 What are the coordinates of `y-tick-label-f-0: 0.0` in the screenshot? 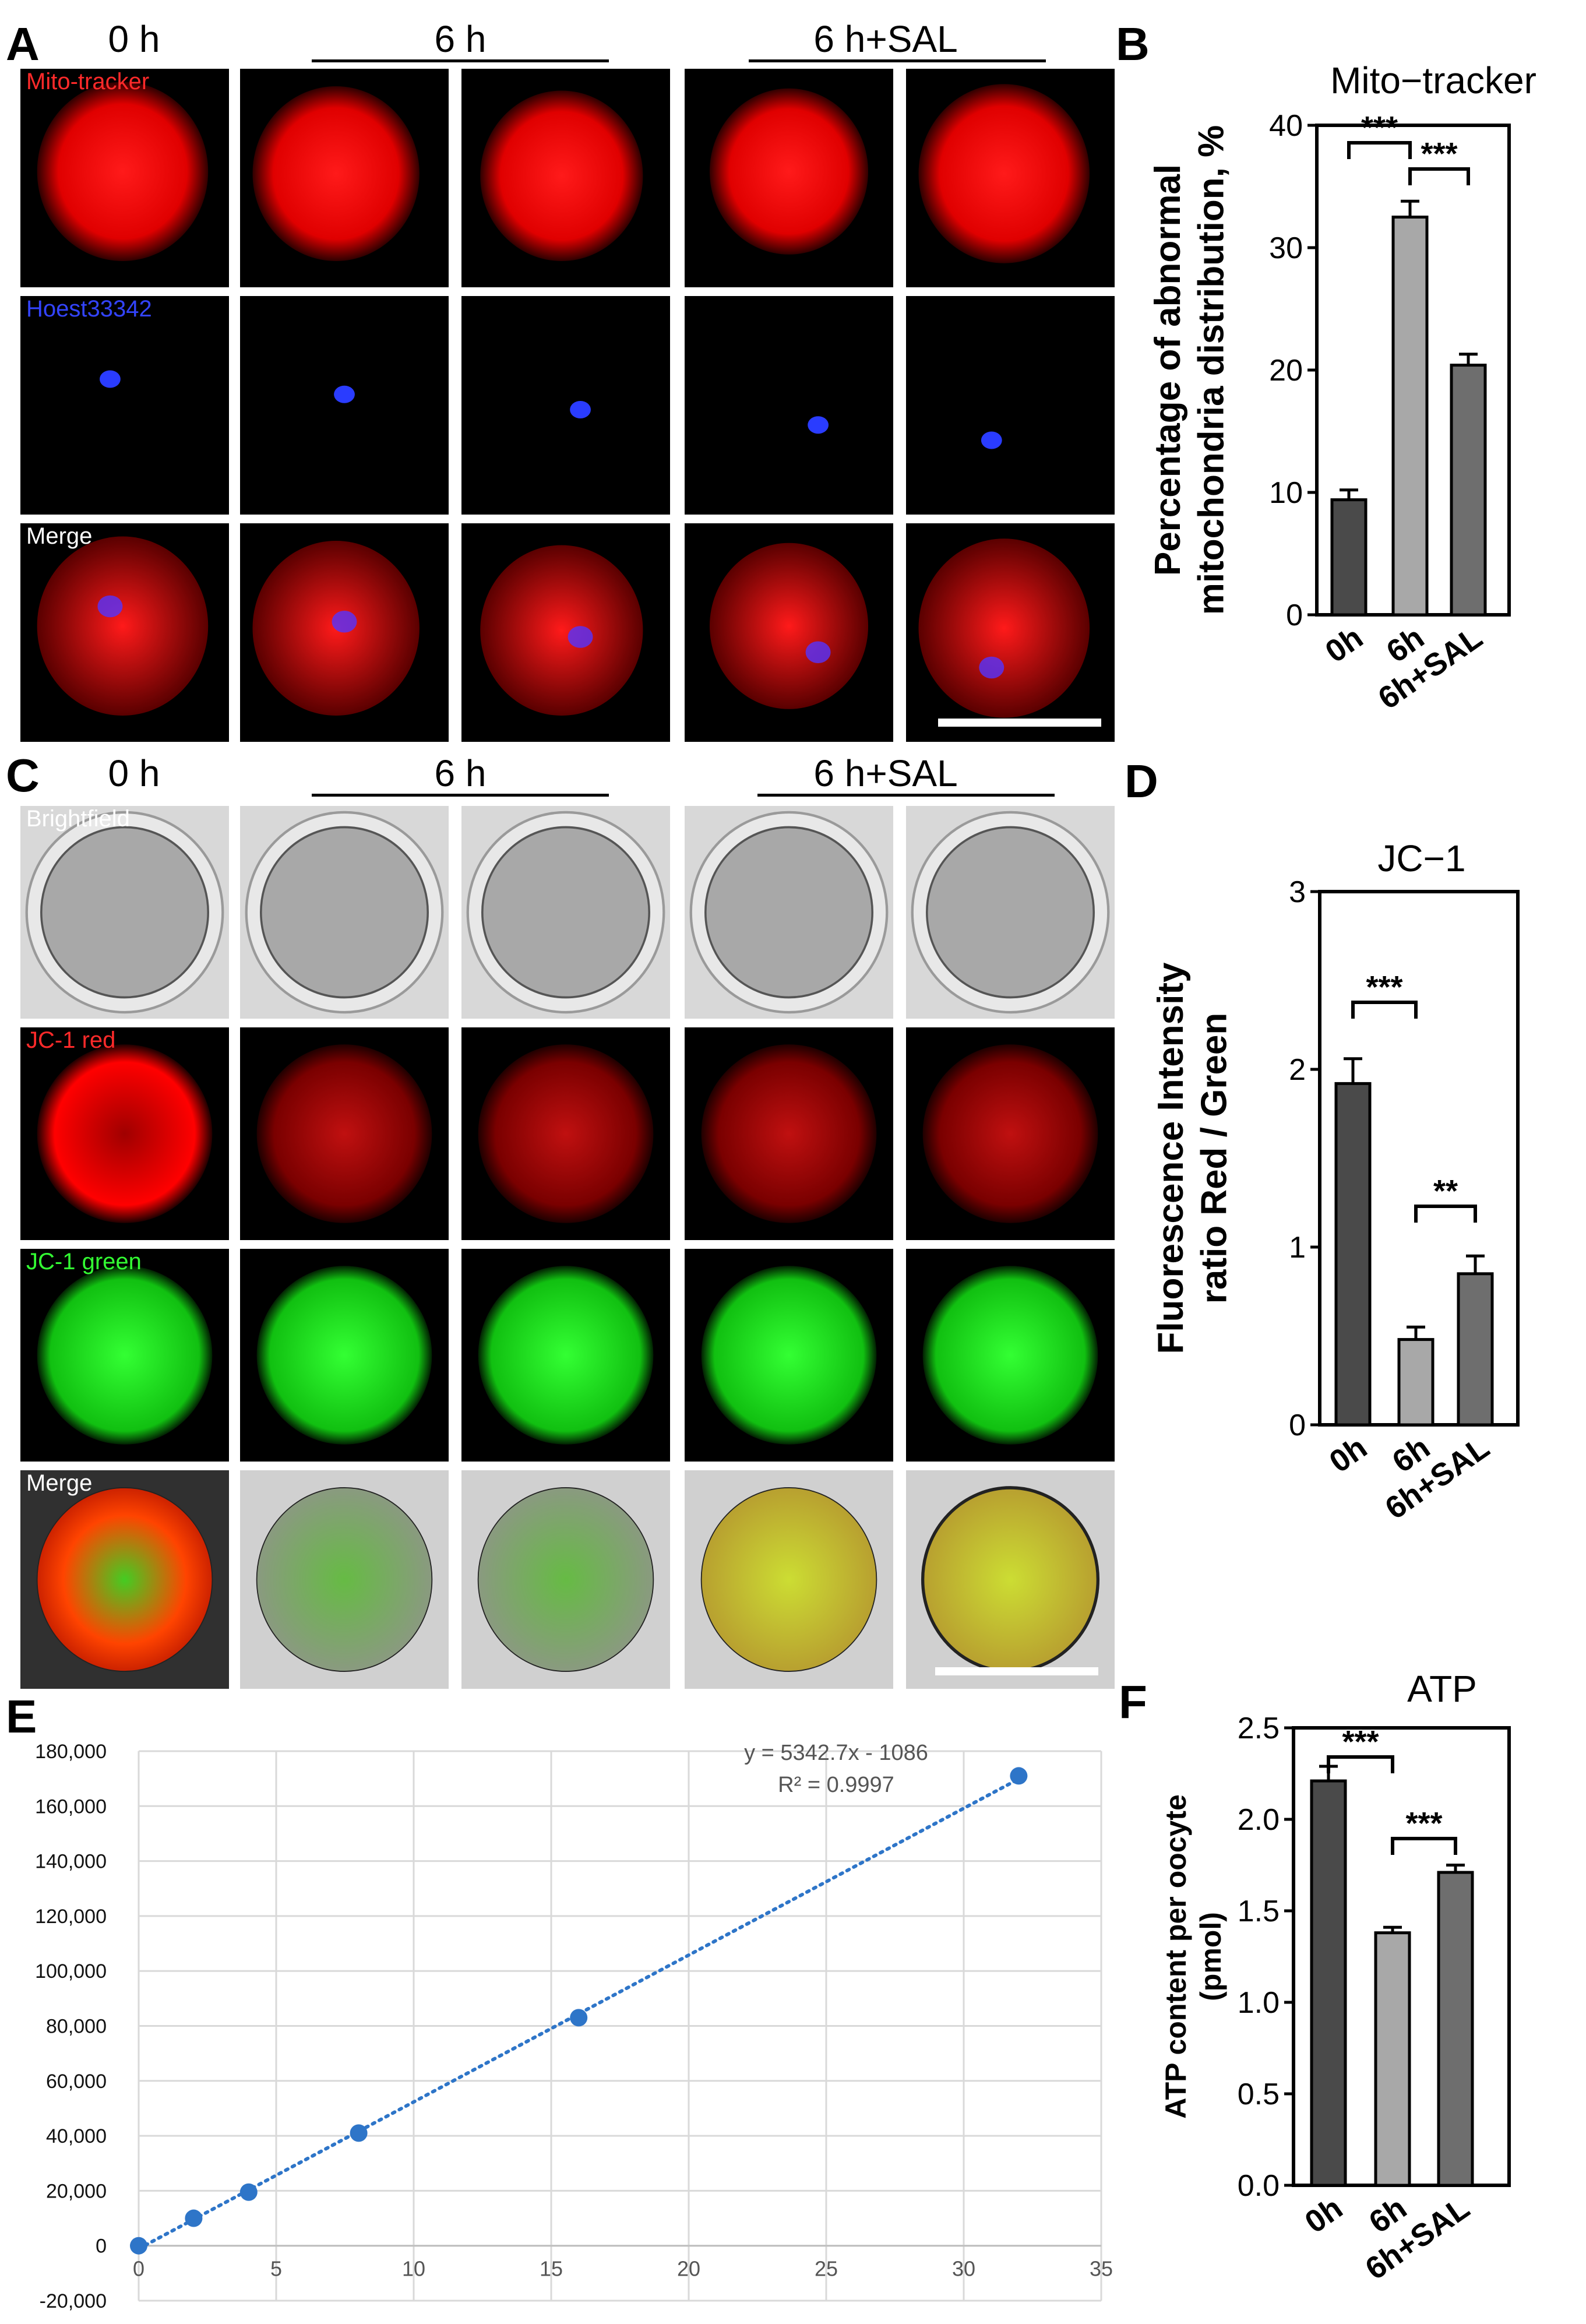 It's located at (1259, 2186).